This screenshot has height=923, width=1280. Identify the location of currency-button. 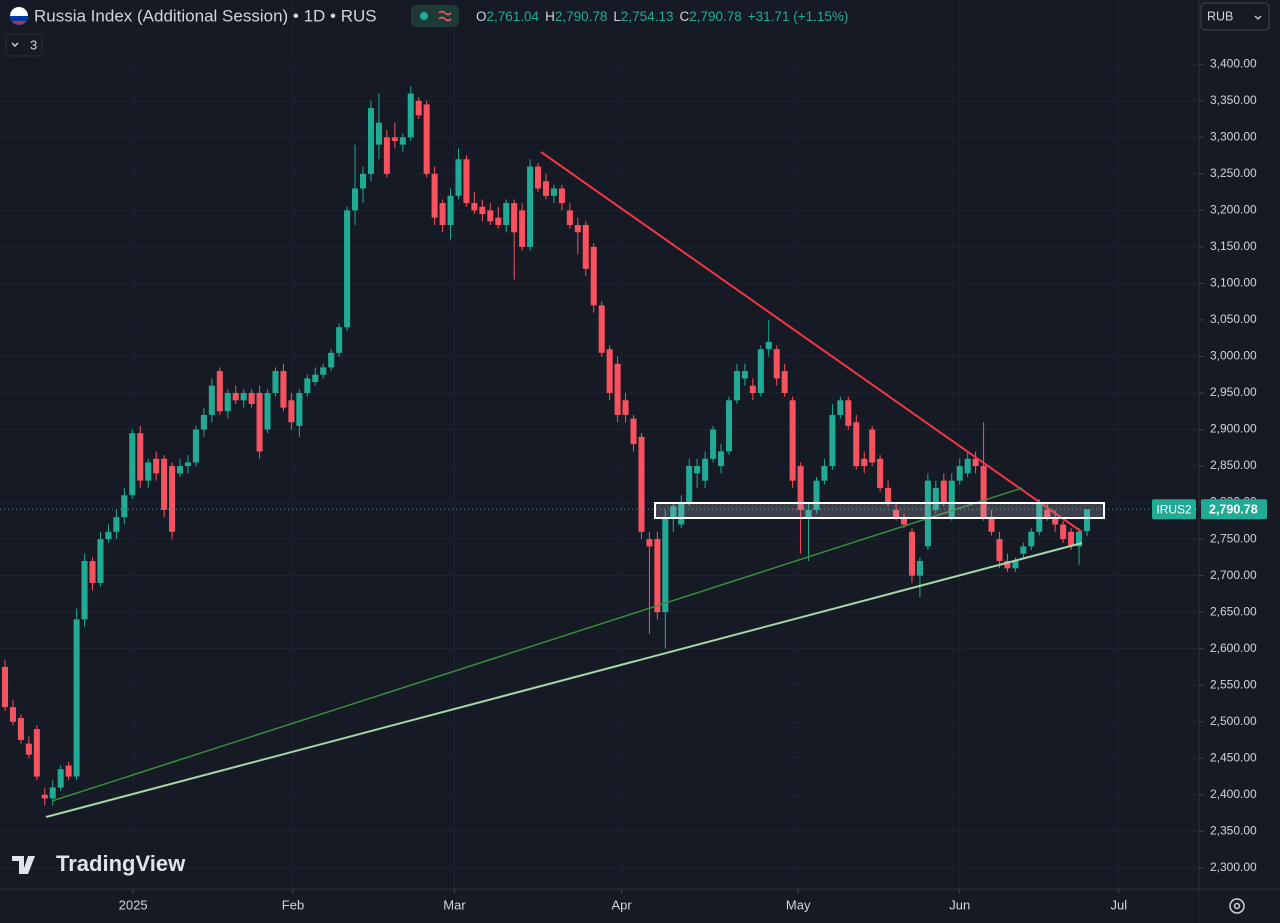
(1235, 16).